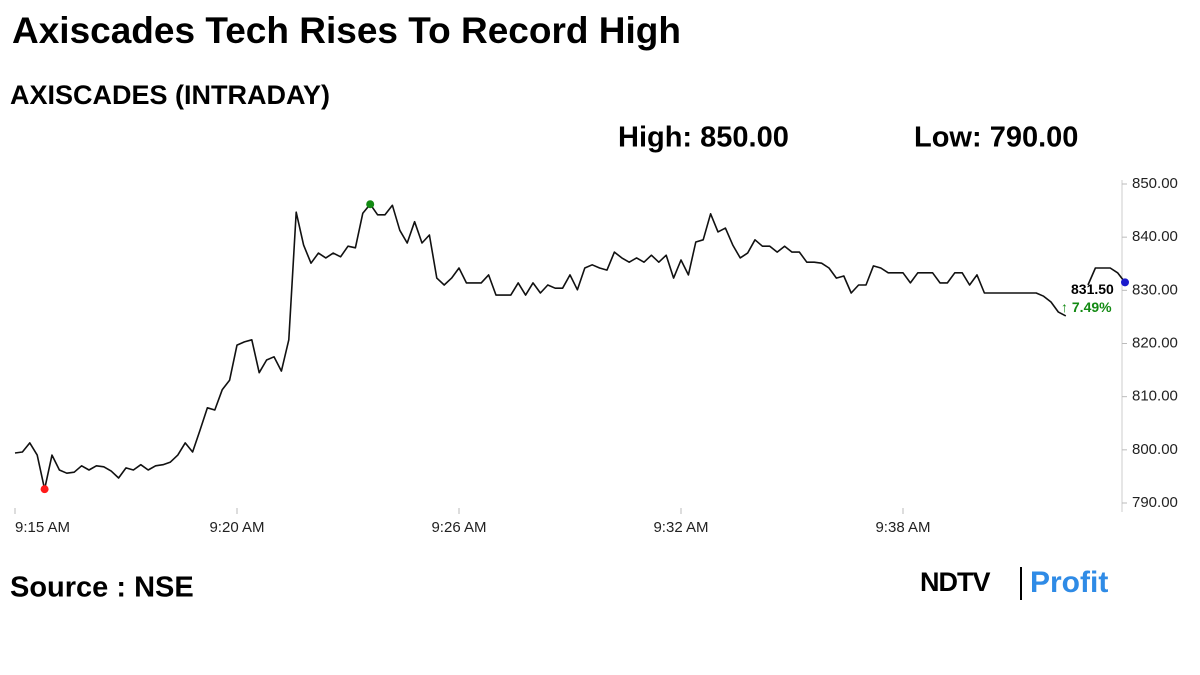 This screenshot has width=1200, height=675. Describe the element at coordinates (1092, 289) in the screenshot. I see `last-price-label: 831.50` at that location.